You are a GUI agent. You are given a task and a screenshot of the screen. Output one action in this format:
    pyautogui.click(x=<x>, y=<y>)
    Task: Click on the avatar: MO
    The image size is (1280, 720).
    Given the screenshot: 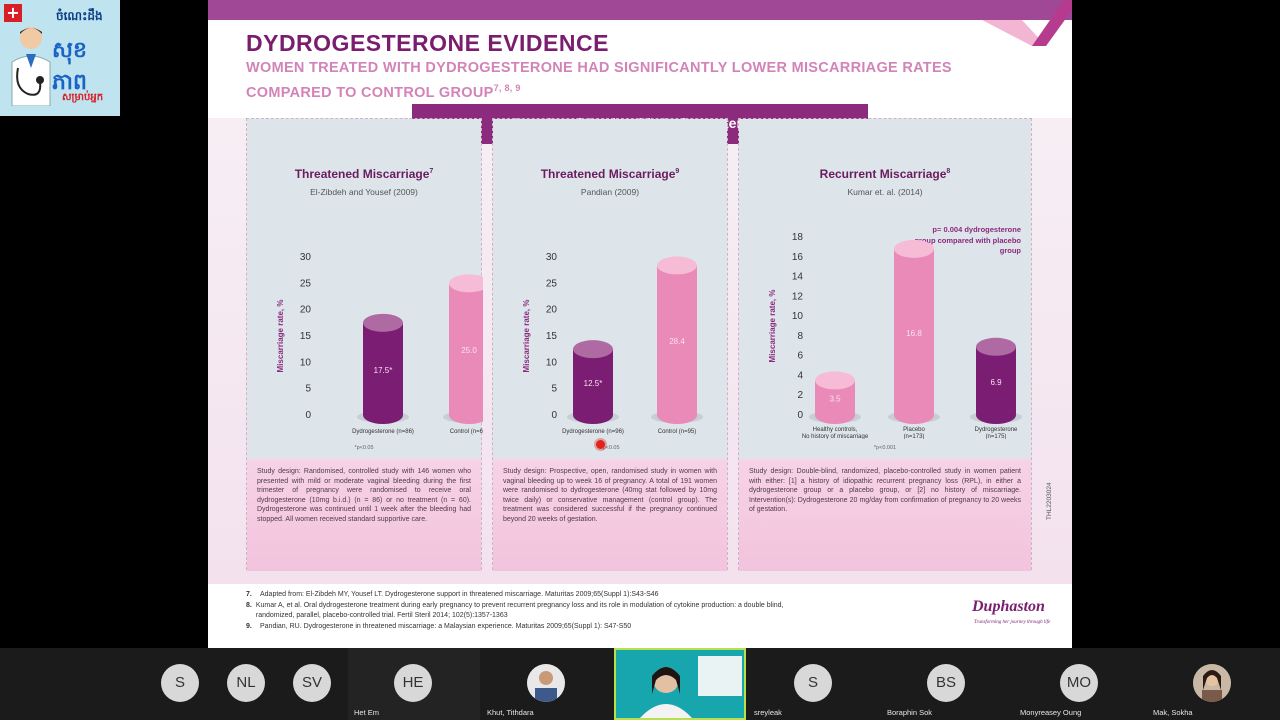 What is the action you would take?
    pyautogui.click(x=1079, y=683)
    